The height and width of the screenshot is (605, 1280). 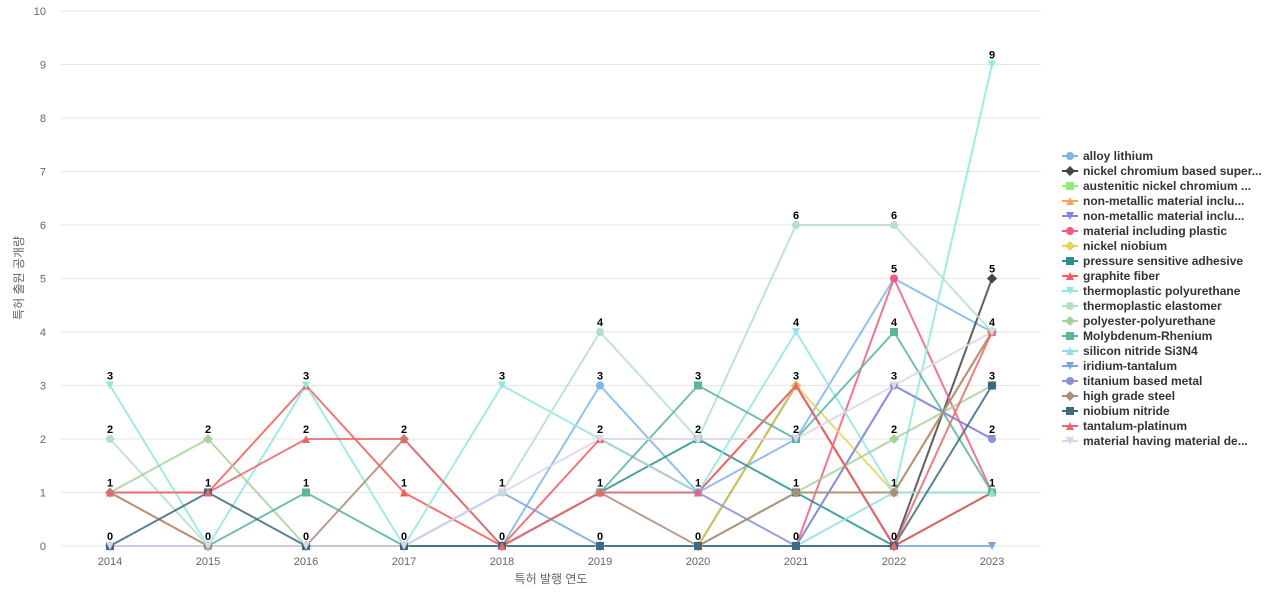 I want to click on legend-item: material including plastic, so click(x=1144, y=231).